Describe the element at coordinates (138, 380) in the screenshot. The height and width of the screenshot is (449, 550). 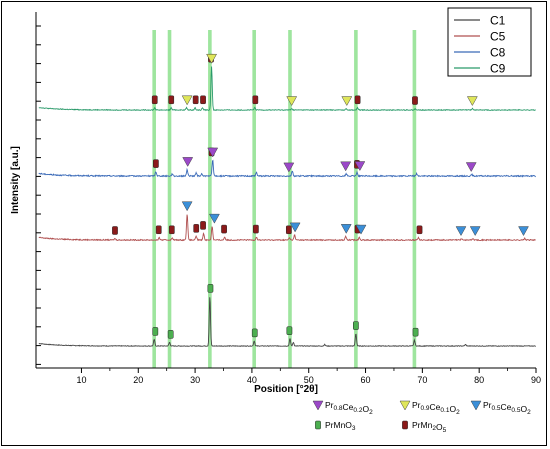
I see `x-tick-label: 20` at that location.